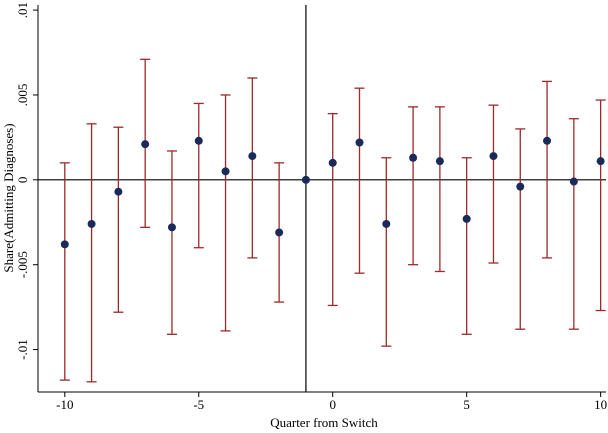  I want to click on y-tick-label: 0, so click(22, 180).